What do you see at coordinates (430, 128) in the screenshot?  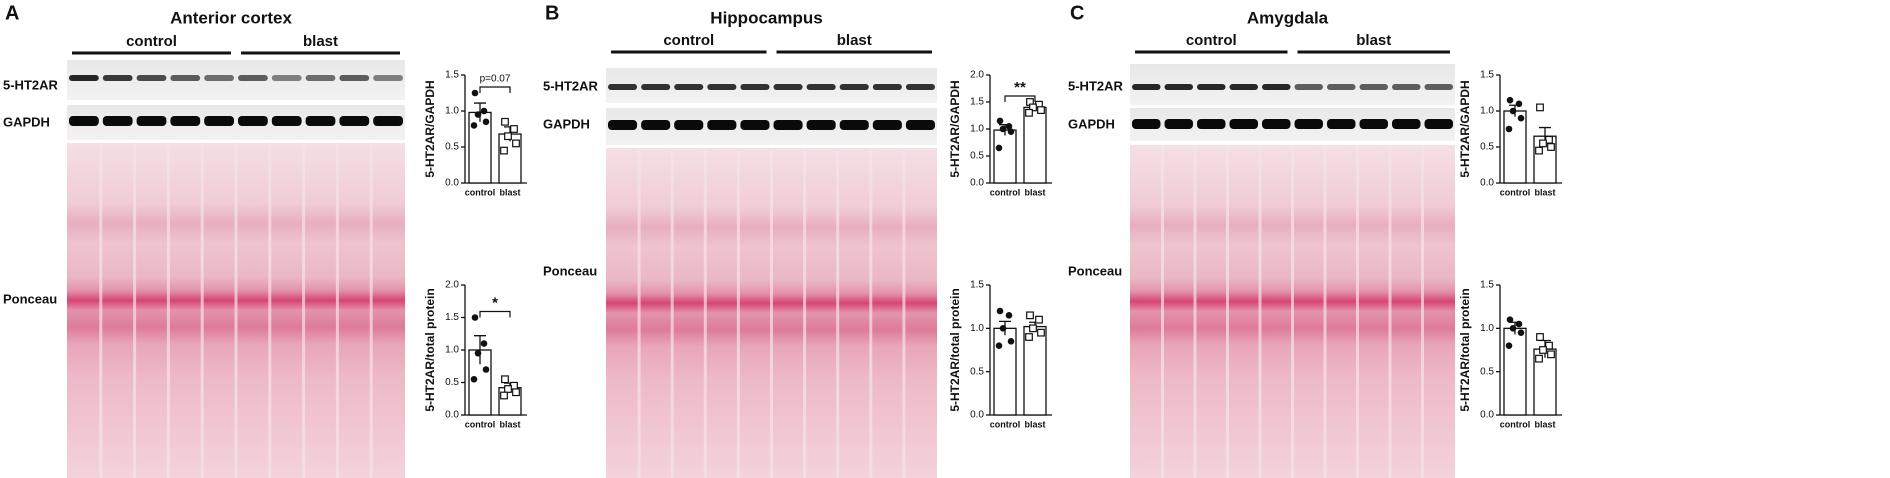 I see `y-axis-label: 5-HT2AR/GAPDH` at bounding box center [430, 128].